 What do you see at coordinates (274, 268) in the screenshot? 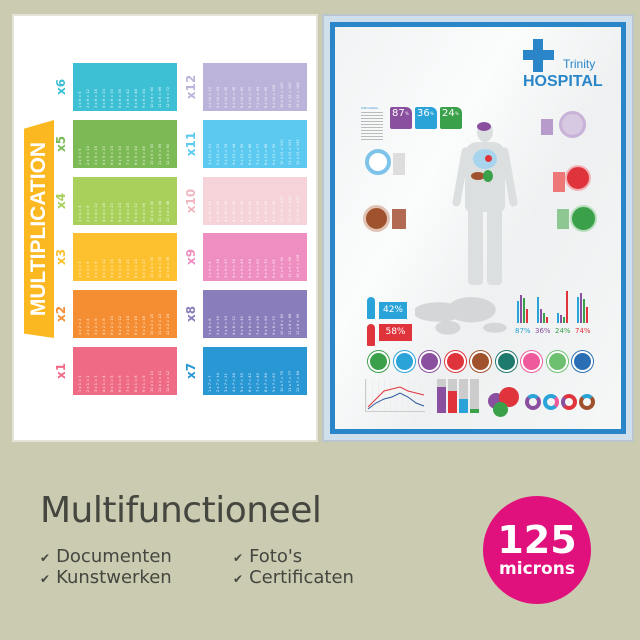
I see `times-table-line: 9 x 9 = 81` at bounding box center [274, 268].